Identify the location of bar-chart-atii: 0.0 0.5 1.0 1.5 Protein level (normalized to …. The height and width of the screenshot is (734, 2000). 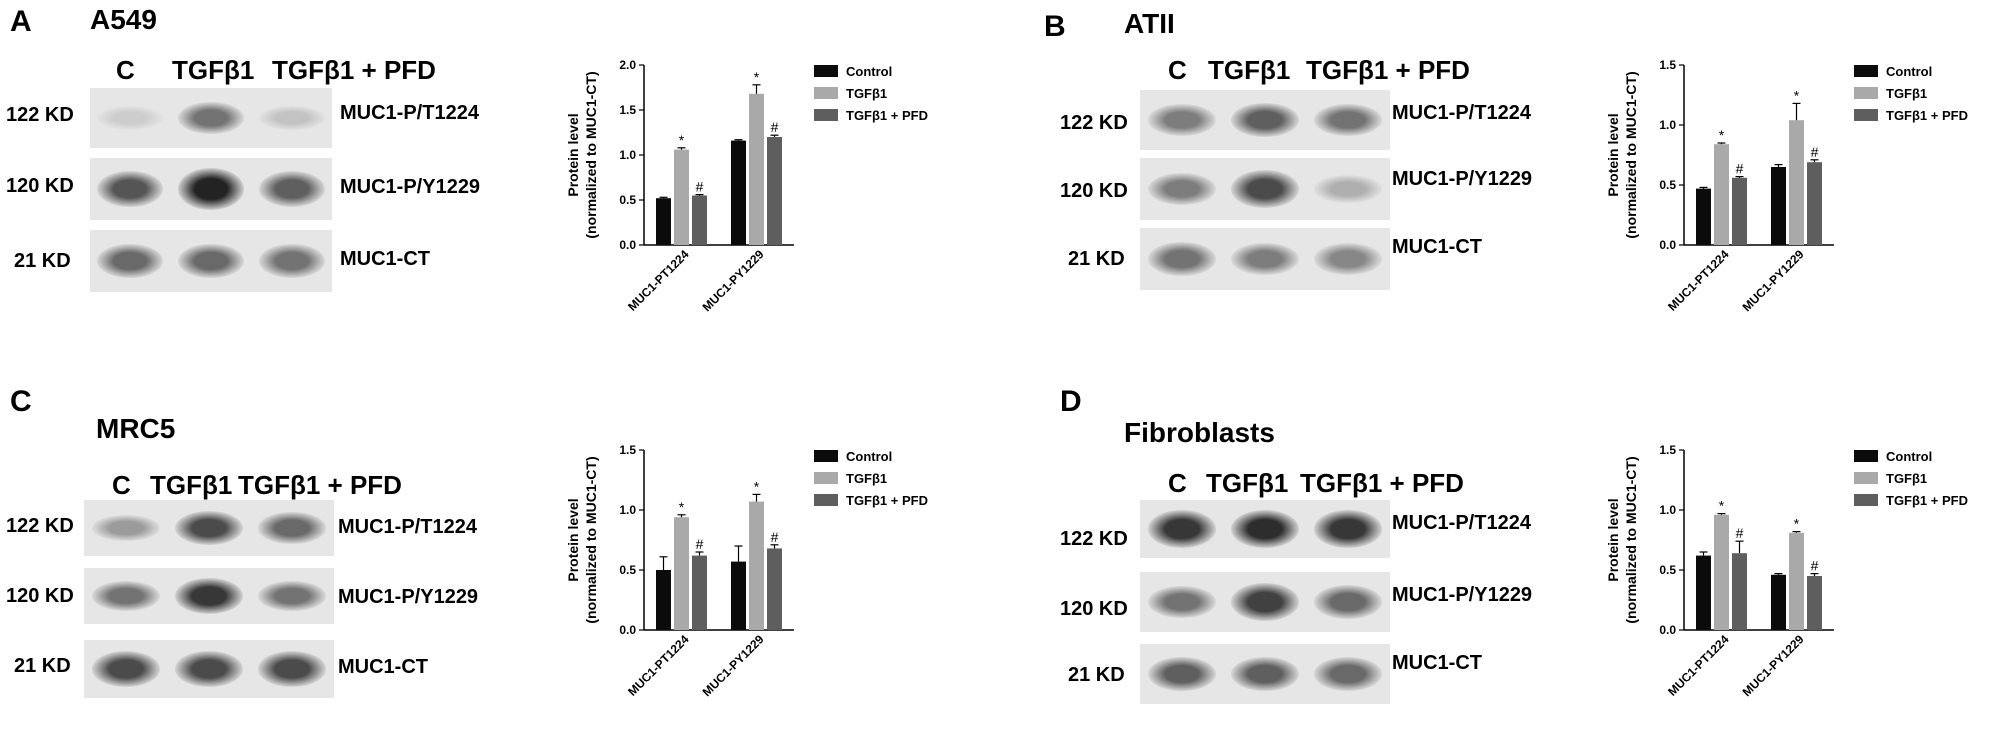
(1786, 186).